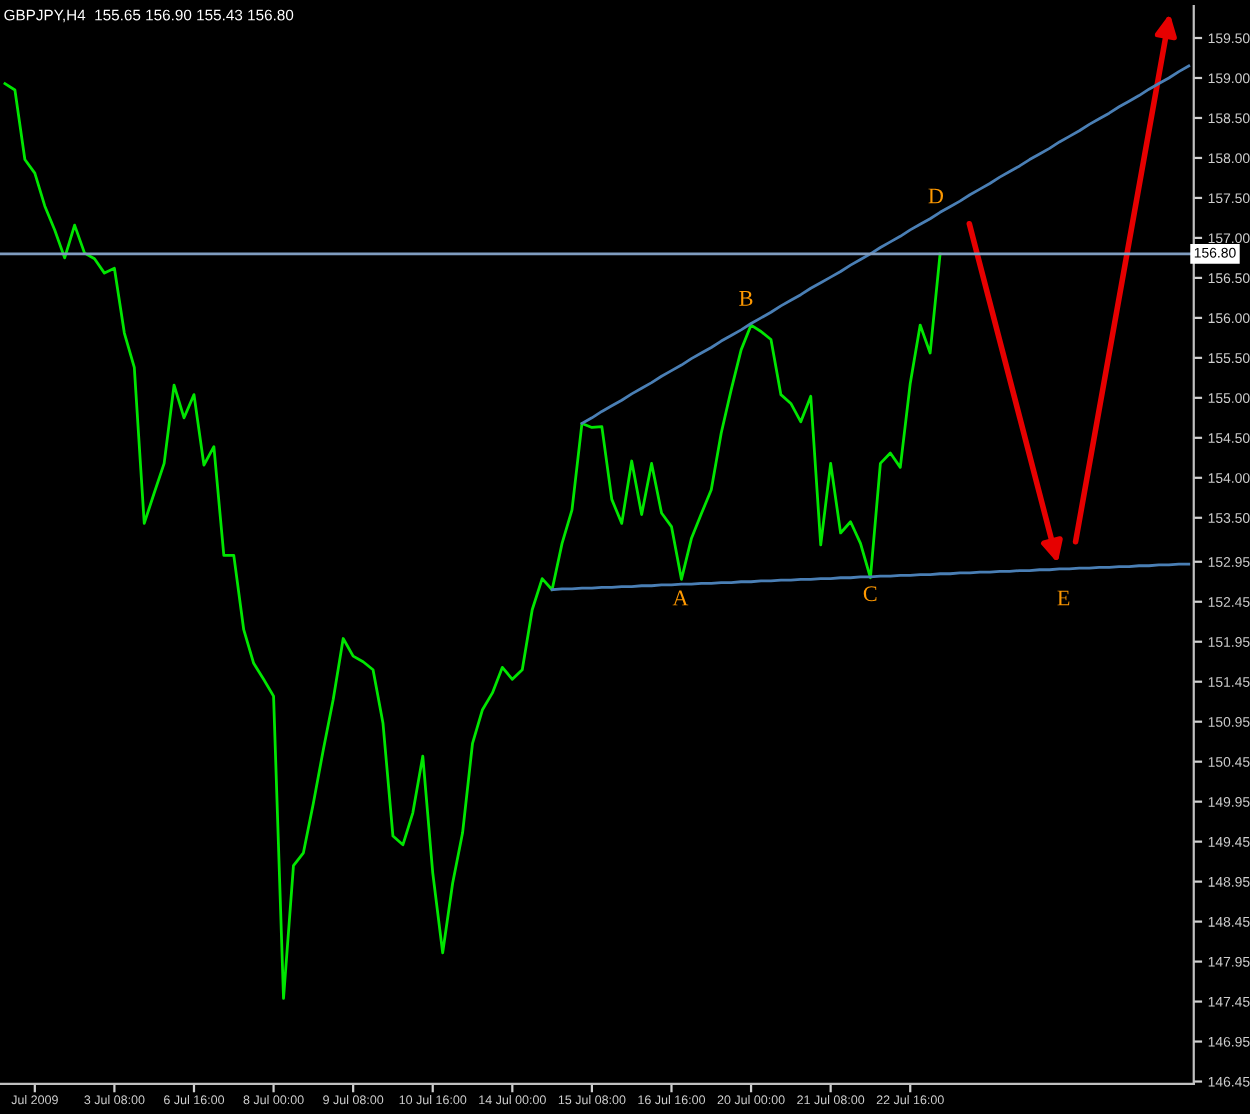 This screenshot has height=1114, width=1250. What do you see at coordinates (746, 298) in the screenshot?
I see `annotation: B` at bounding box center [746, 298].